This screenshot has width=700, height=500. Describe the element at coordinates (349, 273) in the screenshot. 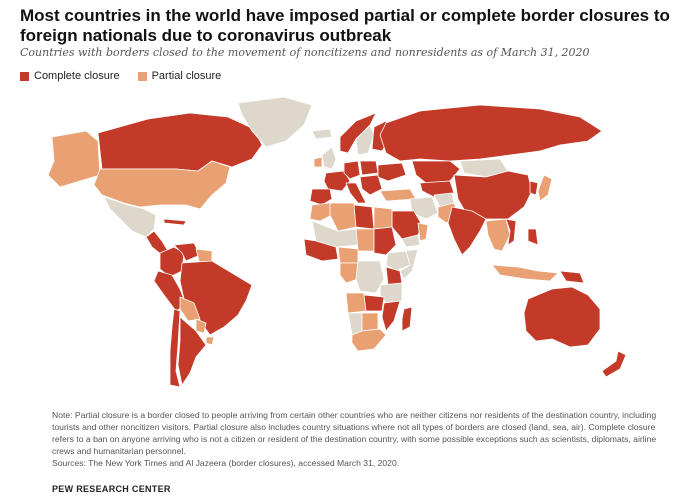

I see `region-congo` at that location.